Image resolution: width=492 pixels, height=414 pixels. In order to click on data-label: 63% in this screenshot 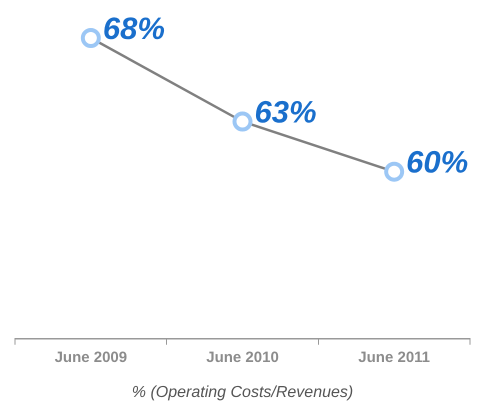, I will do `click(285, 112)`.